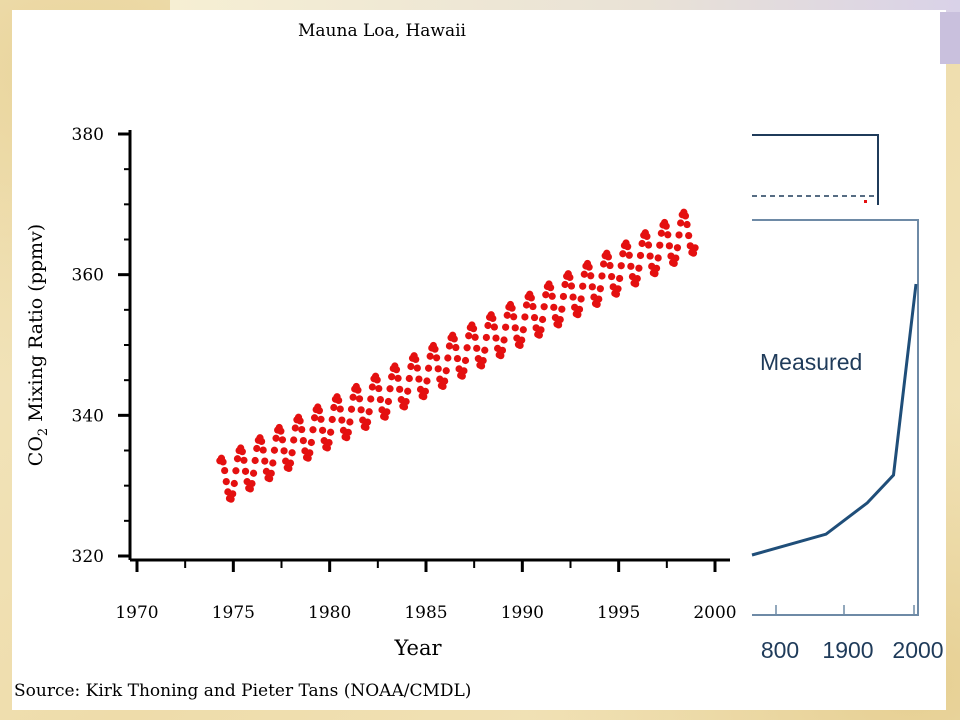 The width and height of the screenshot is (960, 720). Describe the element at coordinates (233, 613) in the screenshot. I see `x-tick-label: 1975` at that location.